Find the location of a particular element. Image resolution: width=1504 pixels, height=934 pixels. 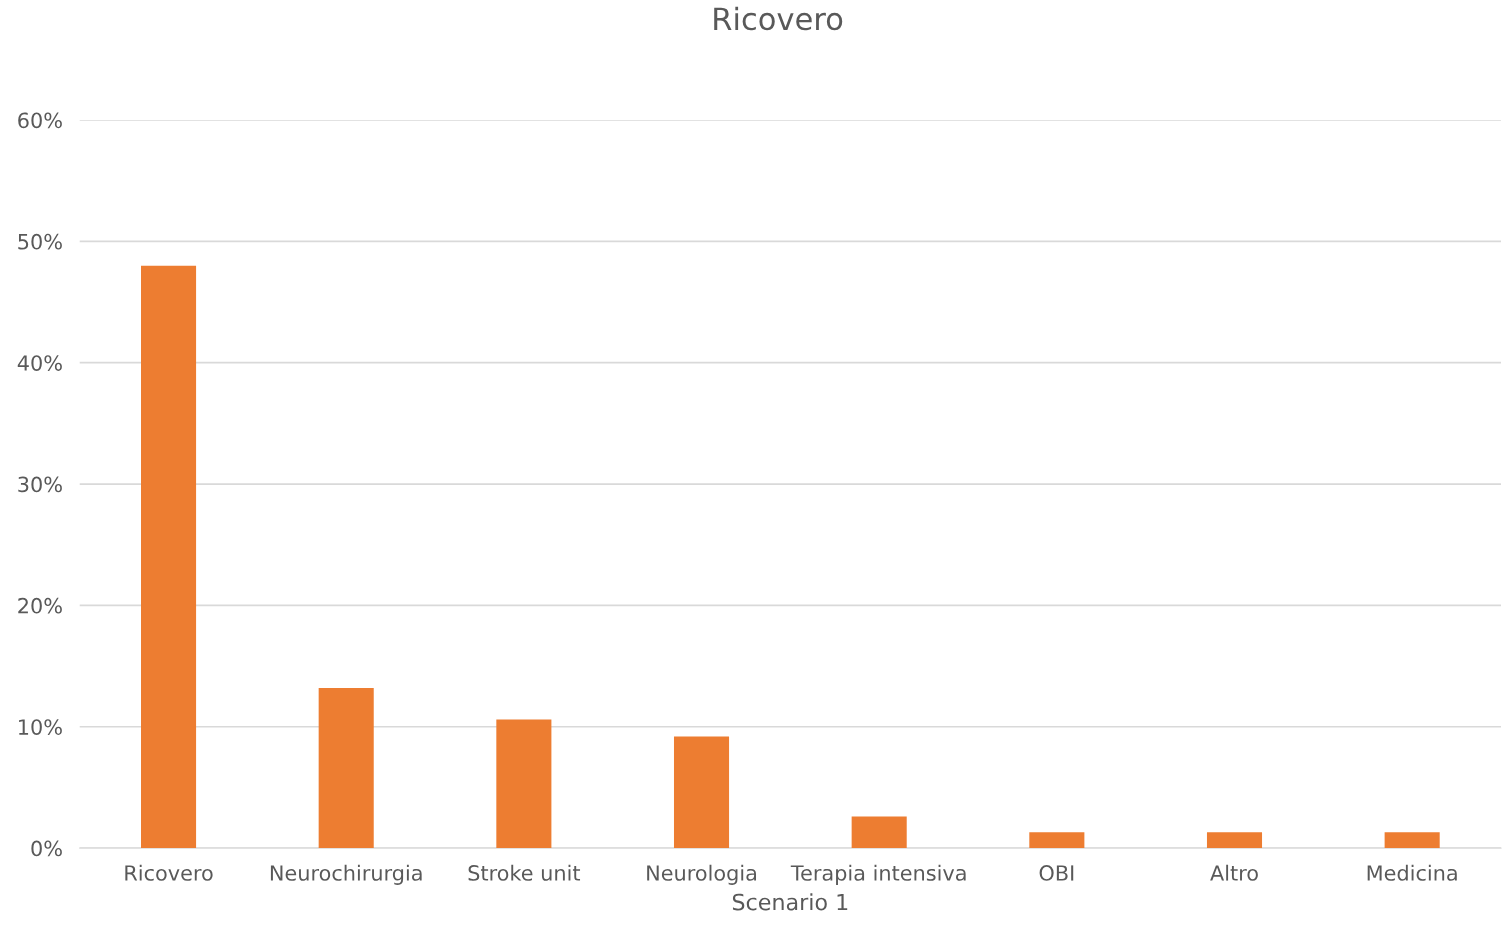

x-tick-label: Altro is located at coordinates (1234, 872).